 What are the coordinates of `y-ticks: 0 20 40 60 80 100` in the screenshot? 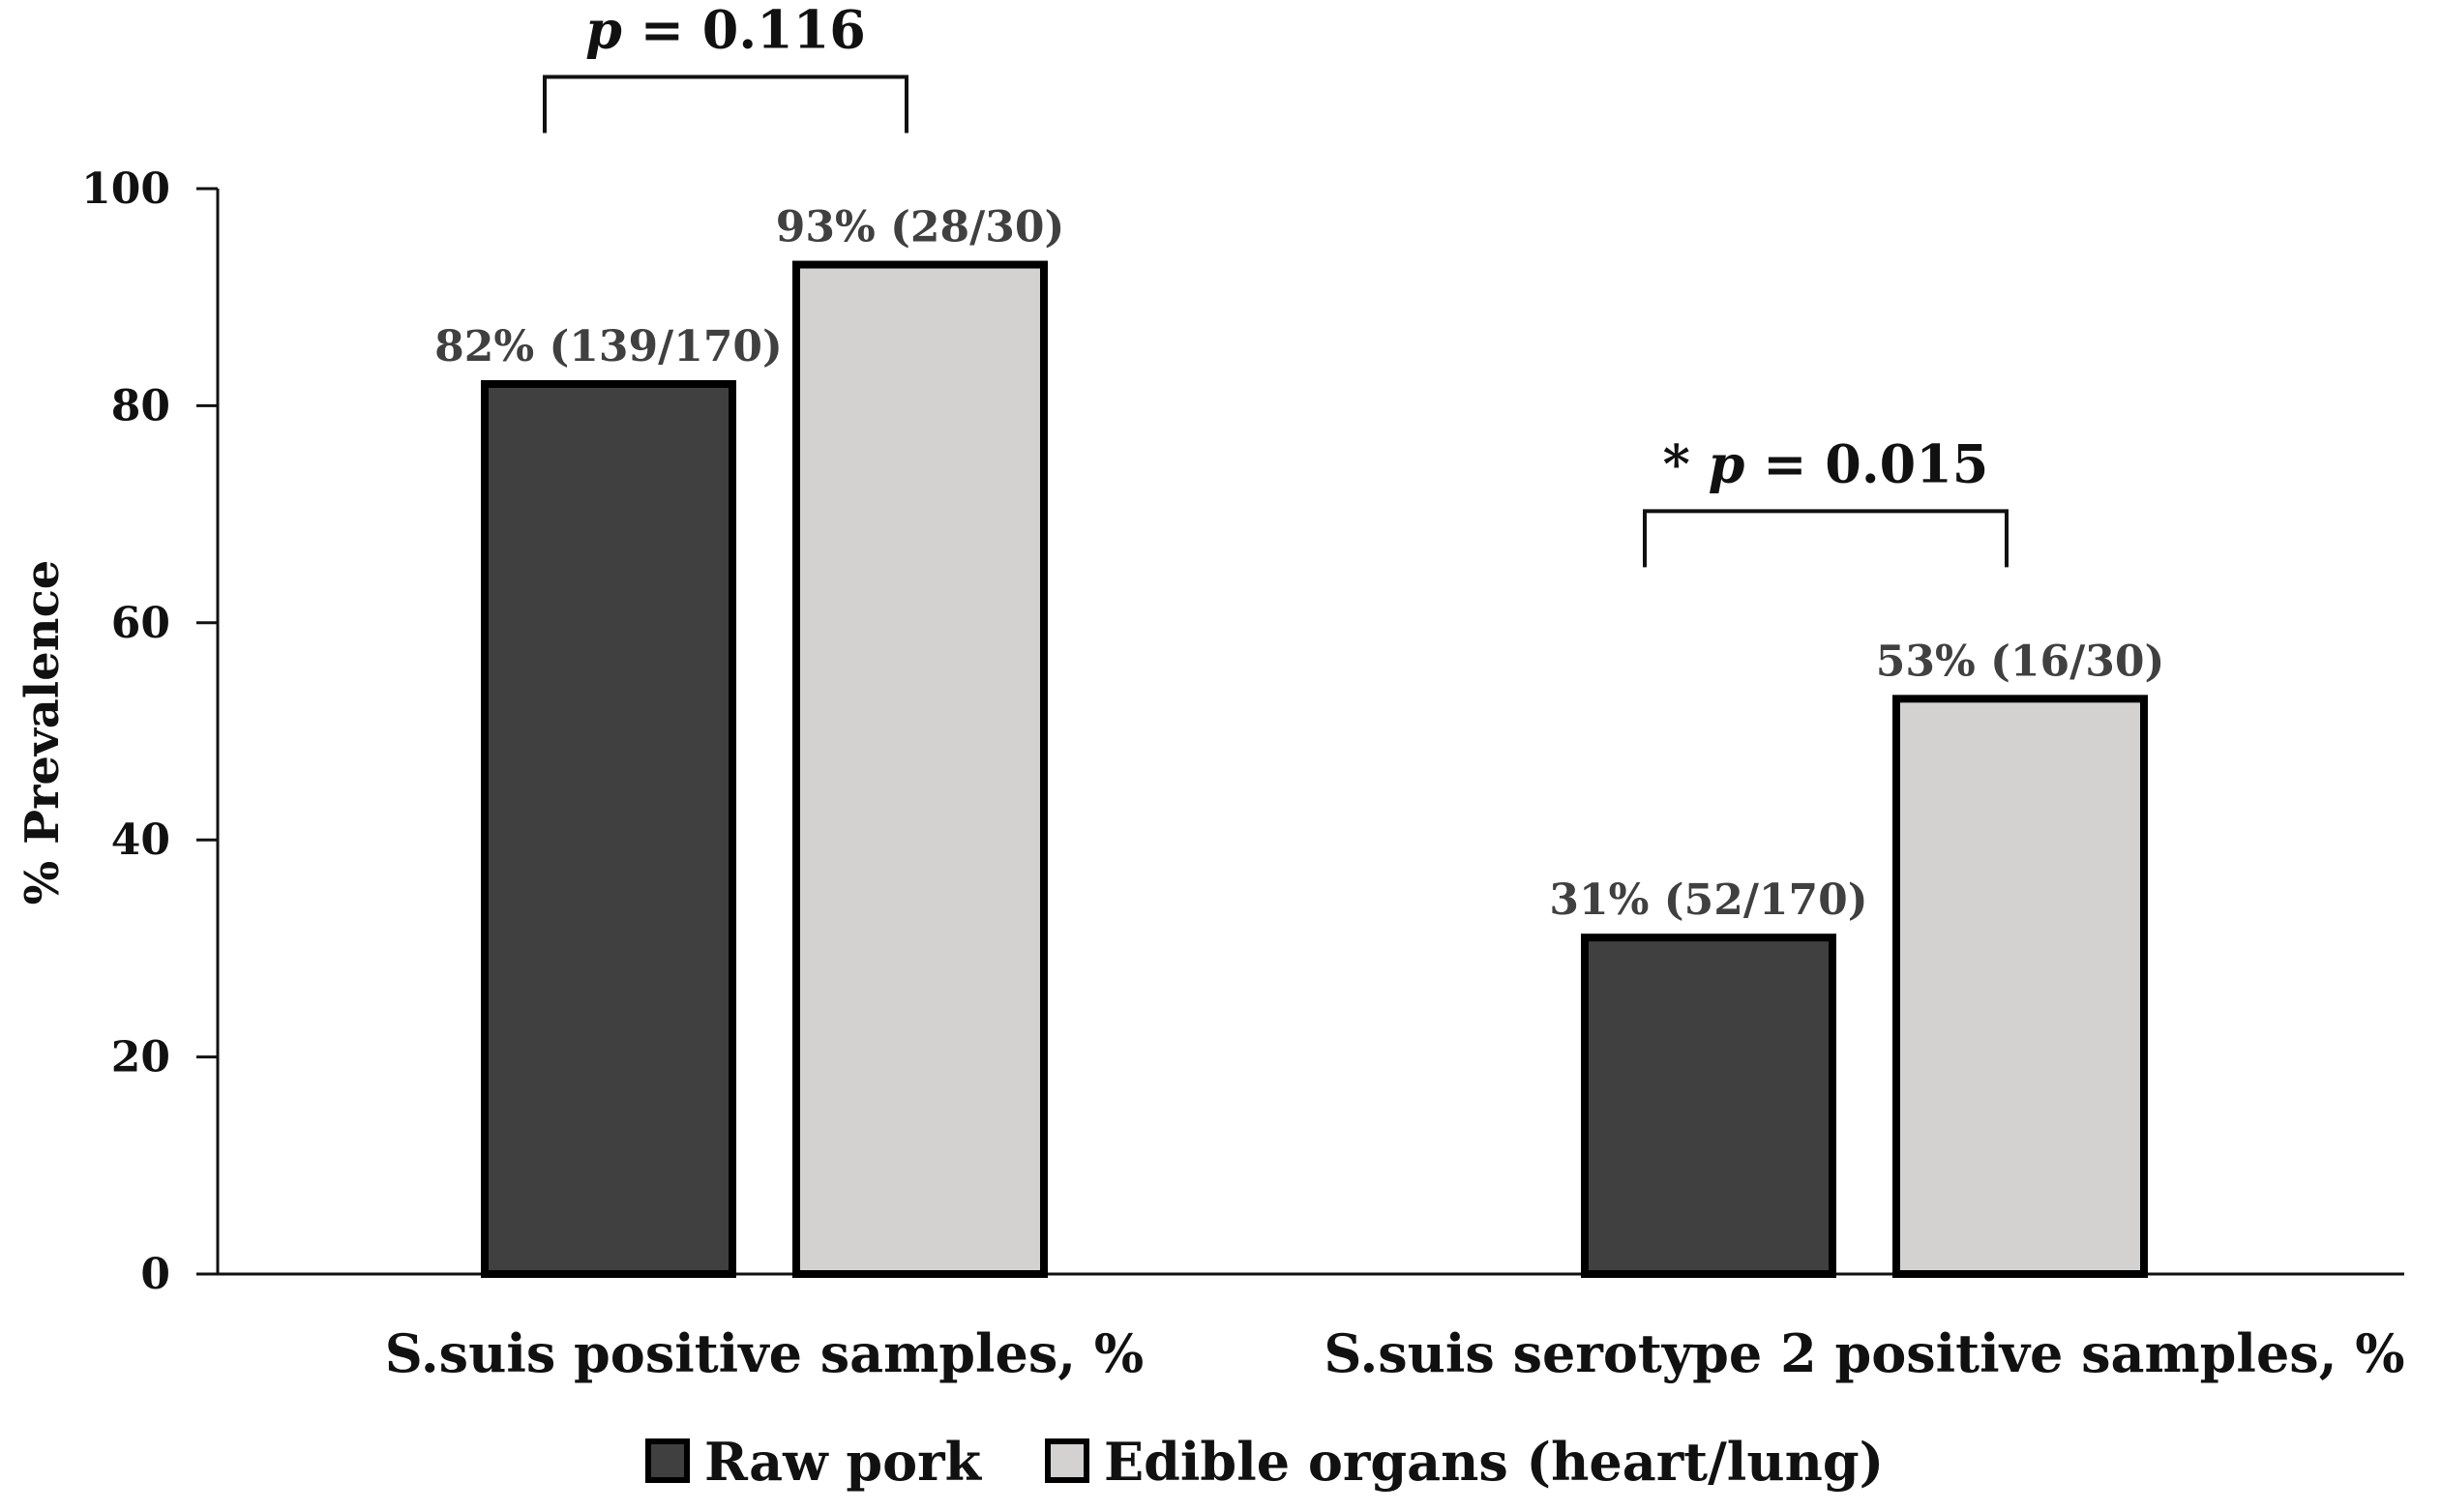 It's located at (149, 732).